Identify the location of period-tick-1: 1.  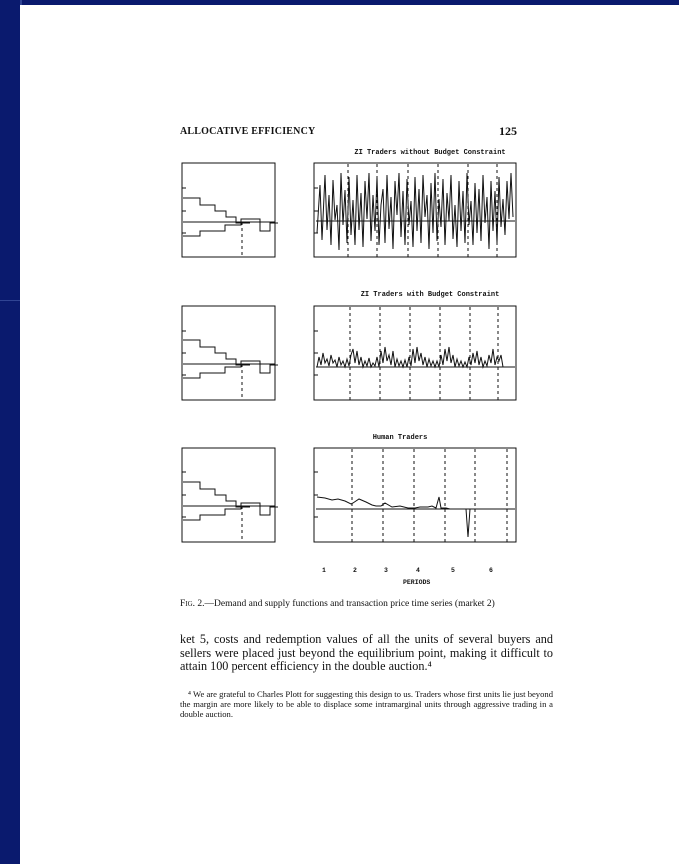
(324, 570).